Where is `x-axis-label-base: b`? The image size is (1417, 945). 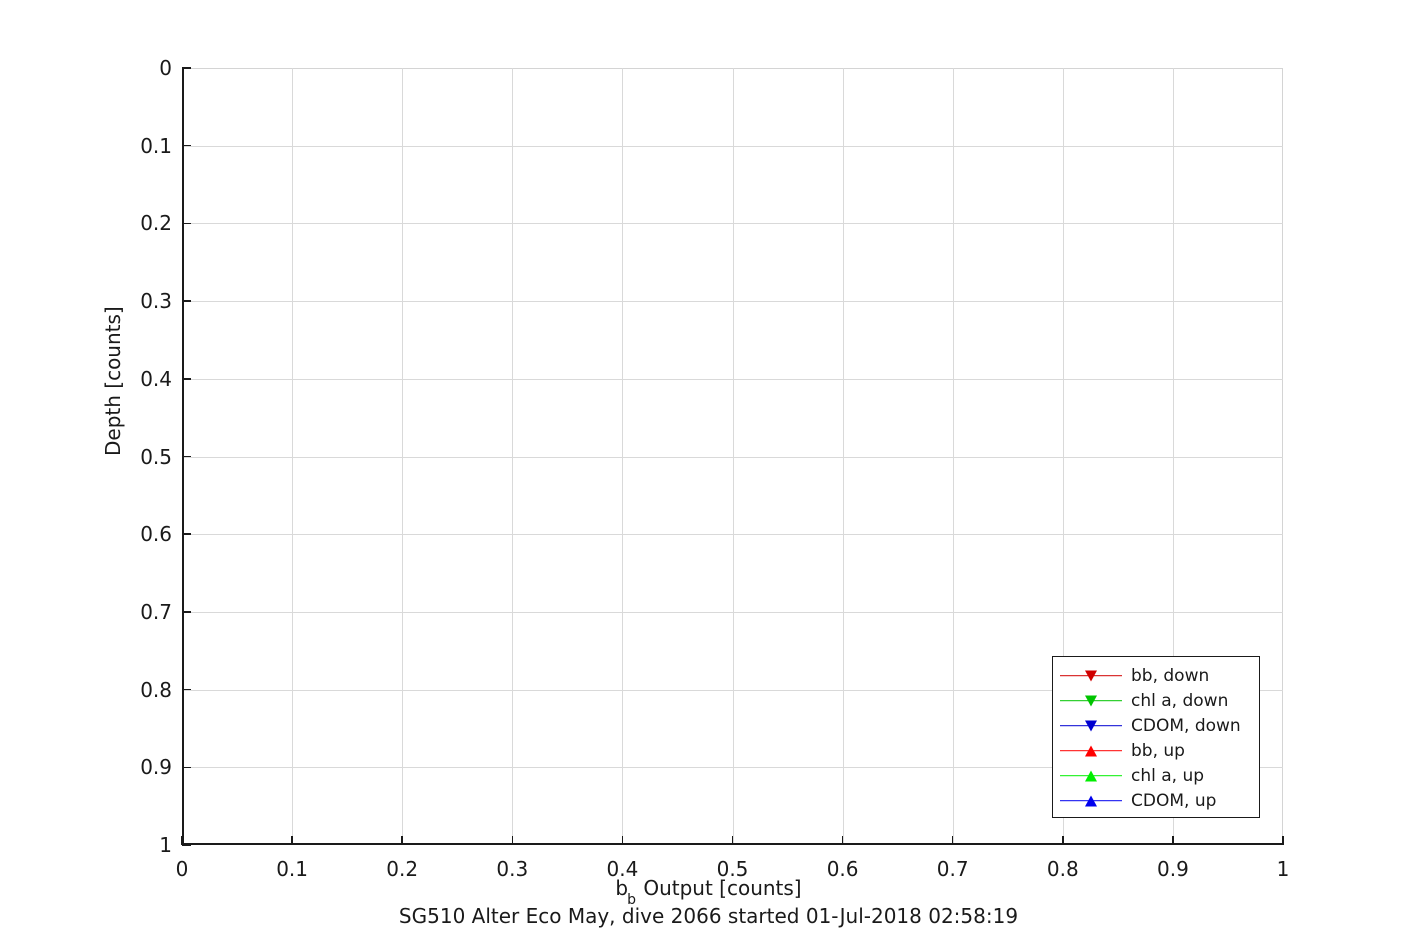
x-axis-label-base: b is located at coordinates (622, 888).